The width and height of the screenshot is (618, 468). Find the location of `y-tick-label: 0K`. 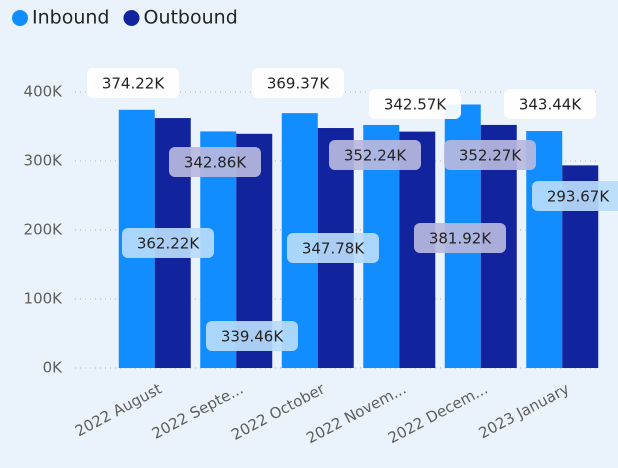

y-tick-label: 0K is located at coordinates (53, 368).